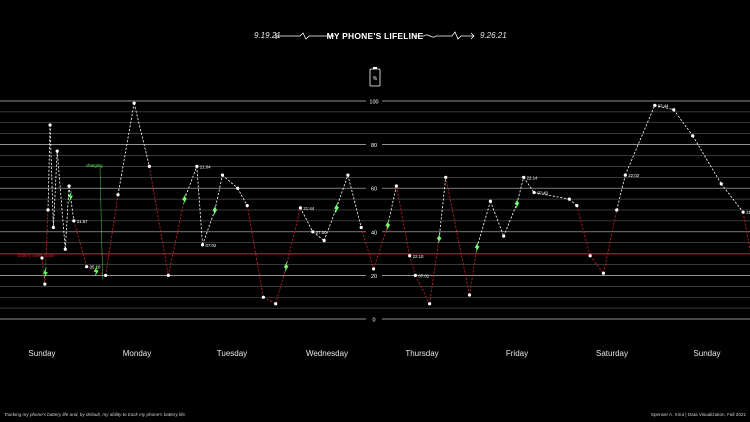  I want to click on header-left-line, so click(304, 36).